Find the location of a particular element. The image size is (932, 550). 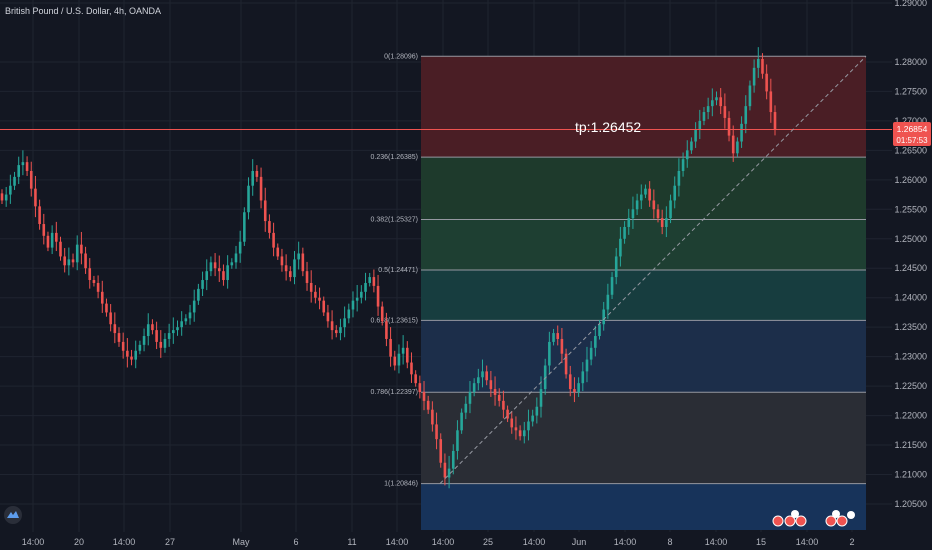

tp-annotation: tp:1.26452 is located at coordinates (608, 127).